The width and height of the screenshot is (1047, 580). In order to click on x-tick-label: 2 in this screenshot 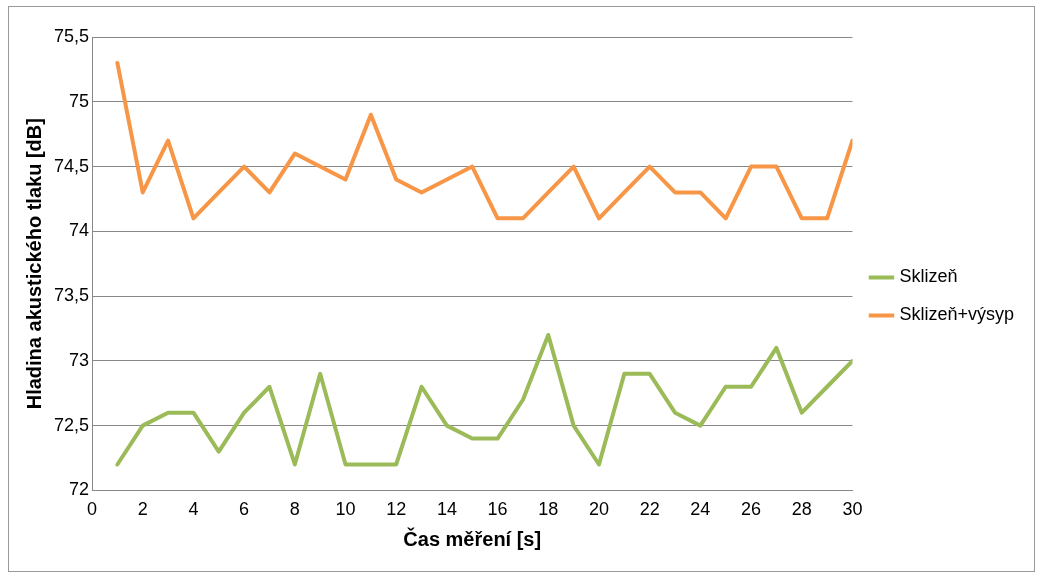, I will do `click(142, 509)`.